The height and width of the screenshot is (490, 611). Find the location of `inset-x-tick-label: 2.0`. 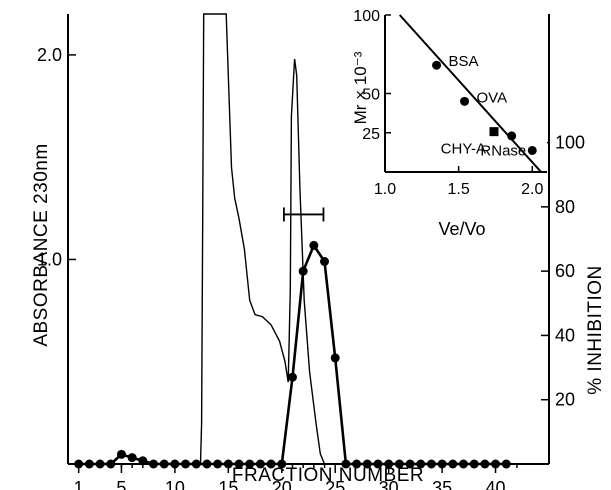

inset-x-tick-label: 2.0 is located at coordinates (532, 189).